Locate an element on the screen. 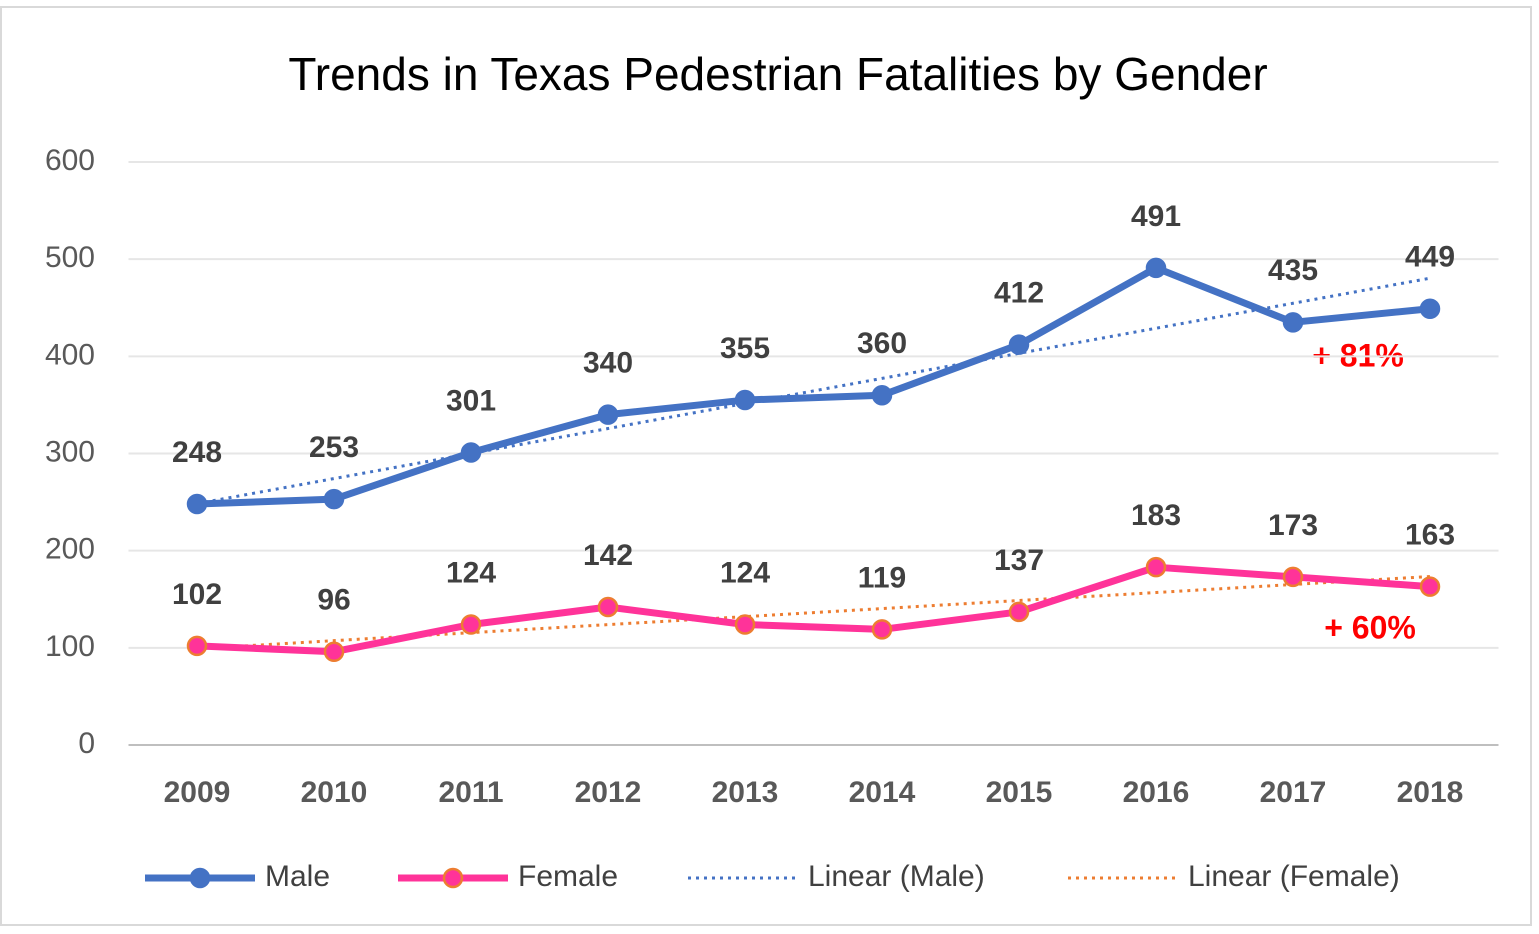 The width and height of the screenshot is (1539, 934). legend-label: Linear (Male) is located at coordinates (896, 876).